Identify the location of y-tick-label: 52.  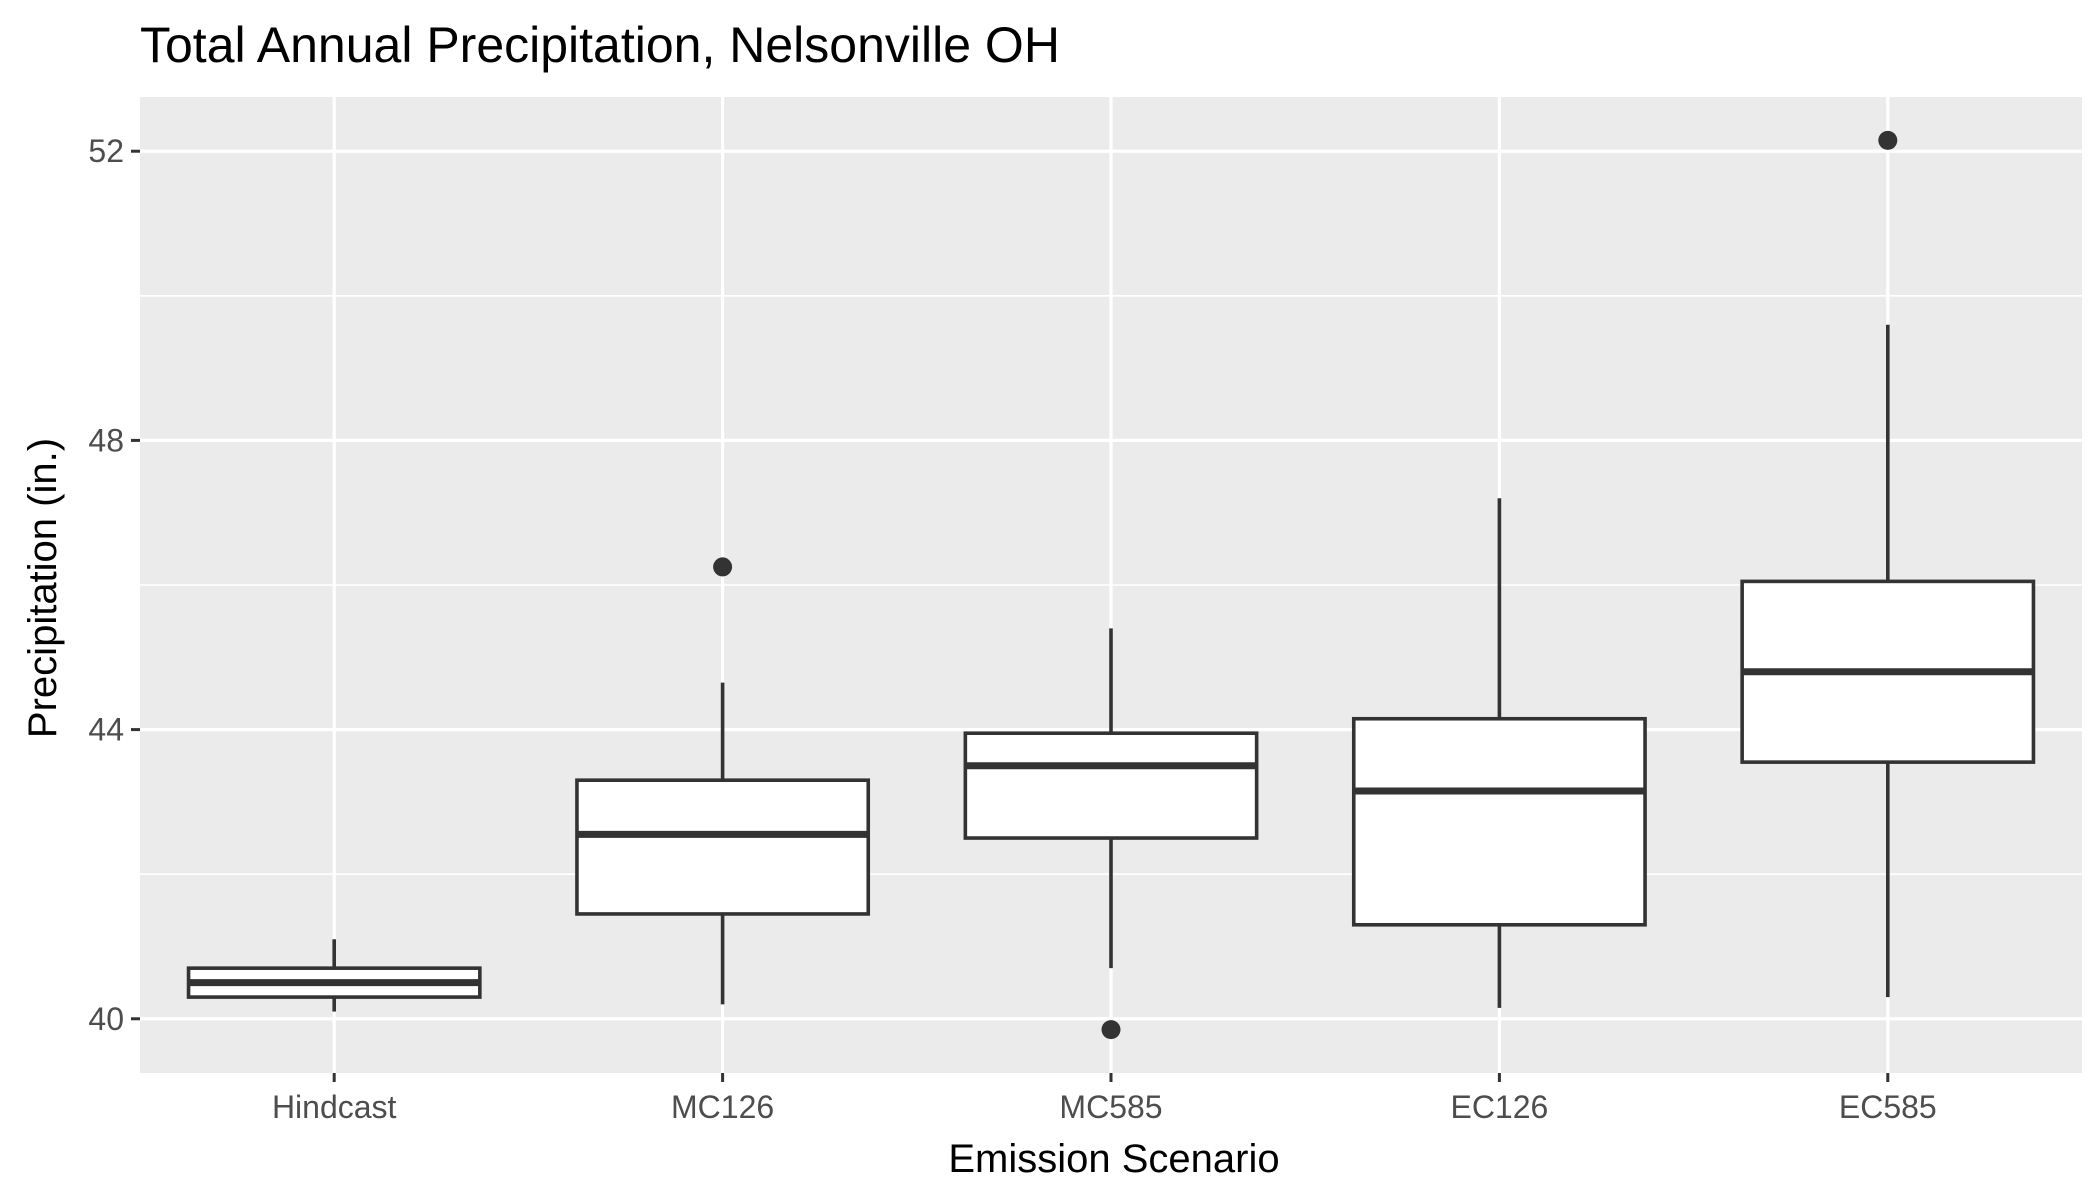
(106, 151).